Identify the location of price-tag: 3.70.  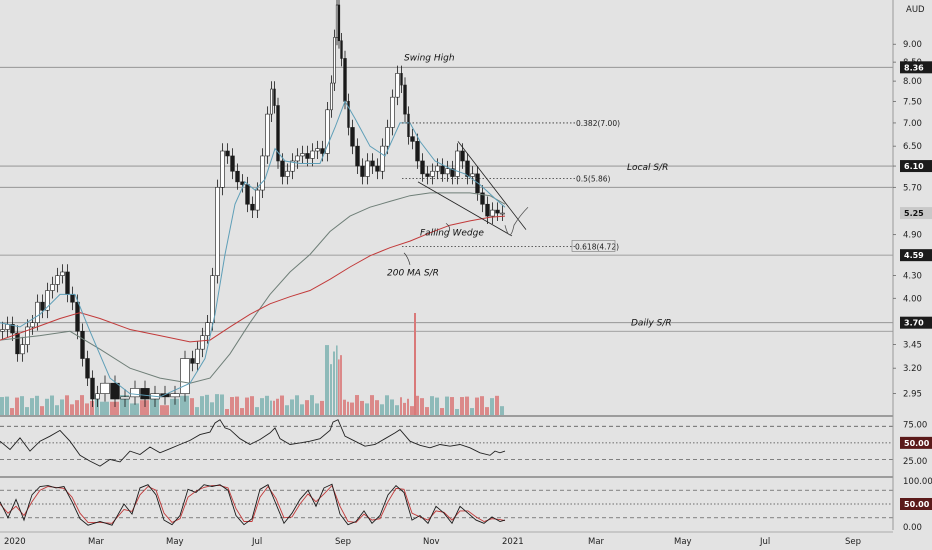
(916, 322).